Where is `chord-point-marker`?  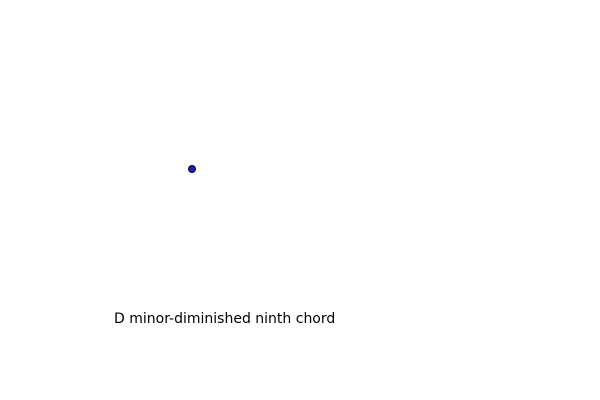
chord-point-marker is located at coordinates (192, 169).